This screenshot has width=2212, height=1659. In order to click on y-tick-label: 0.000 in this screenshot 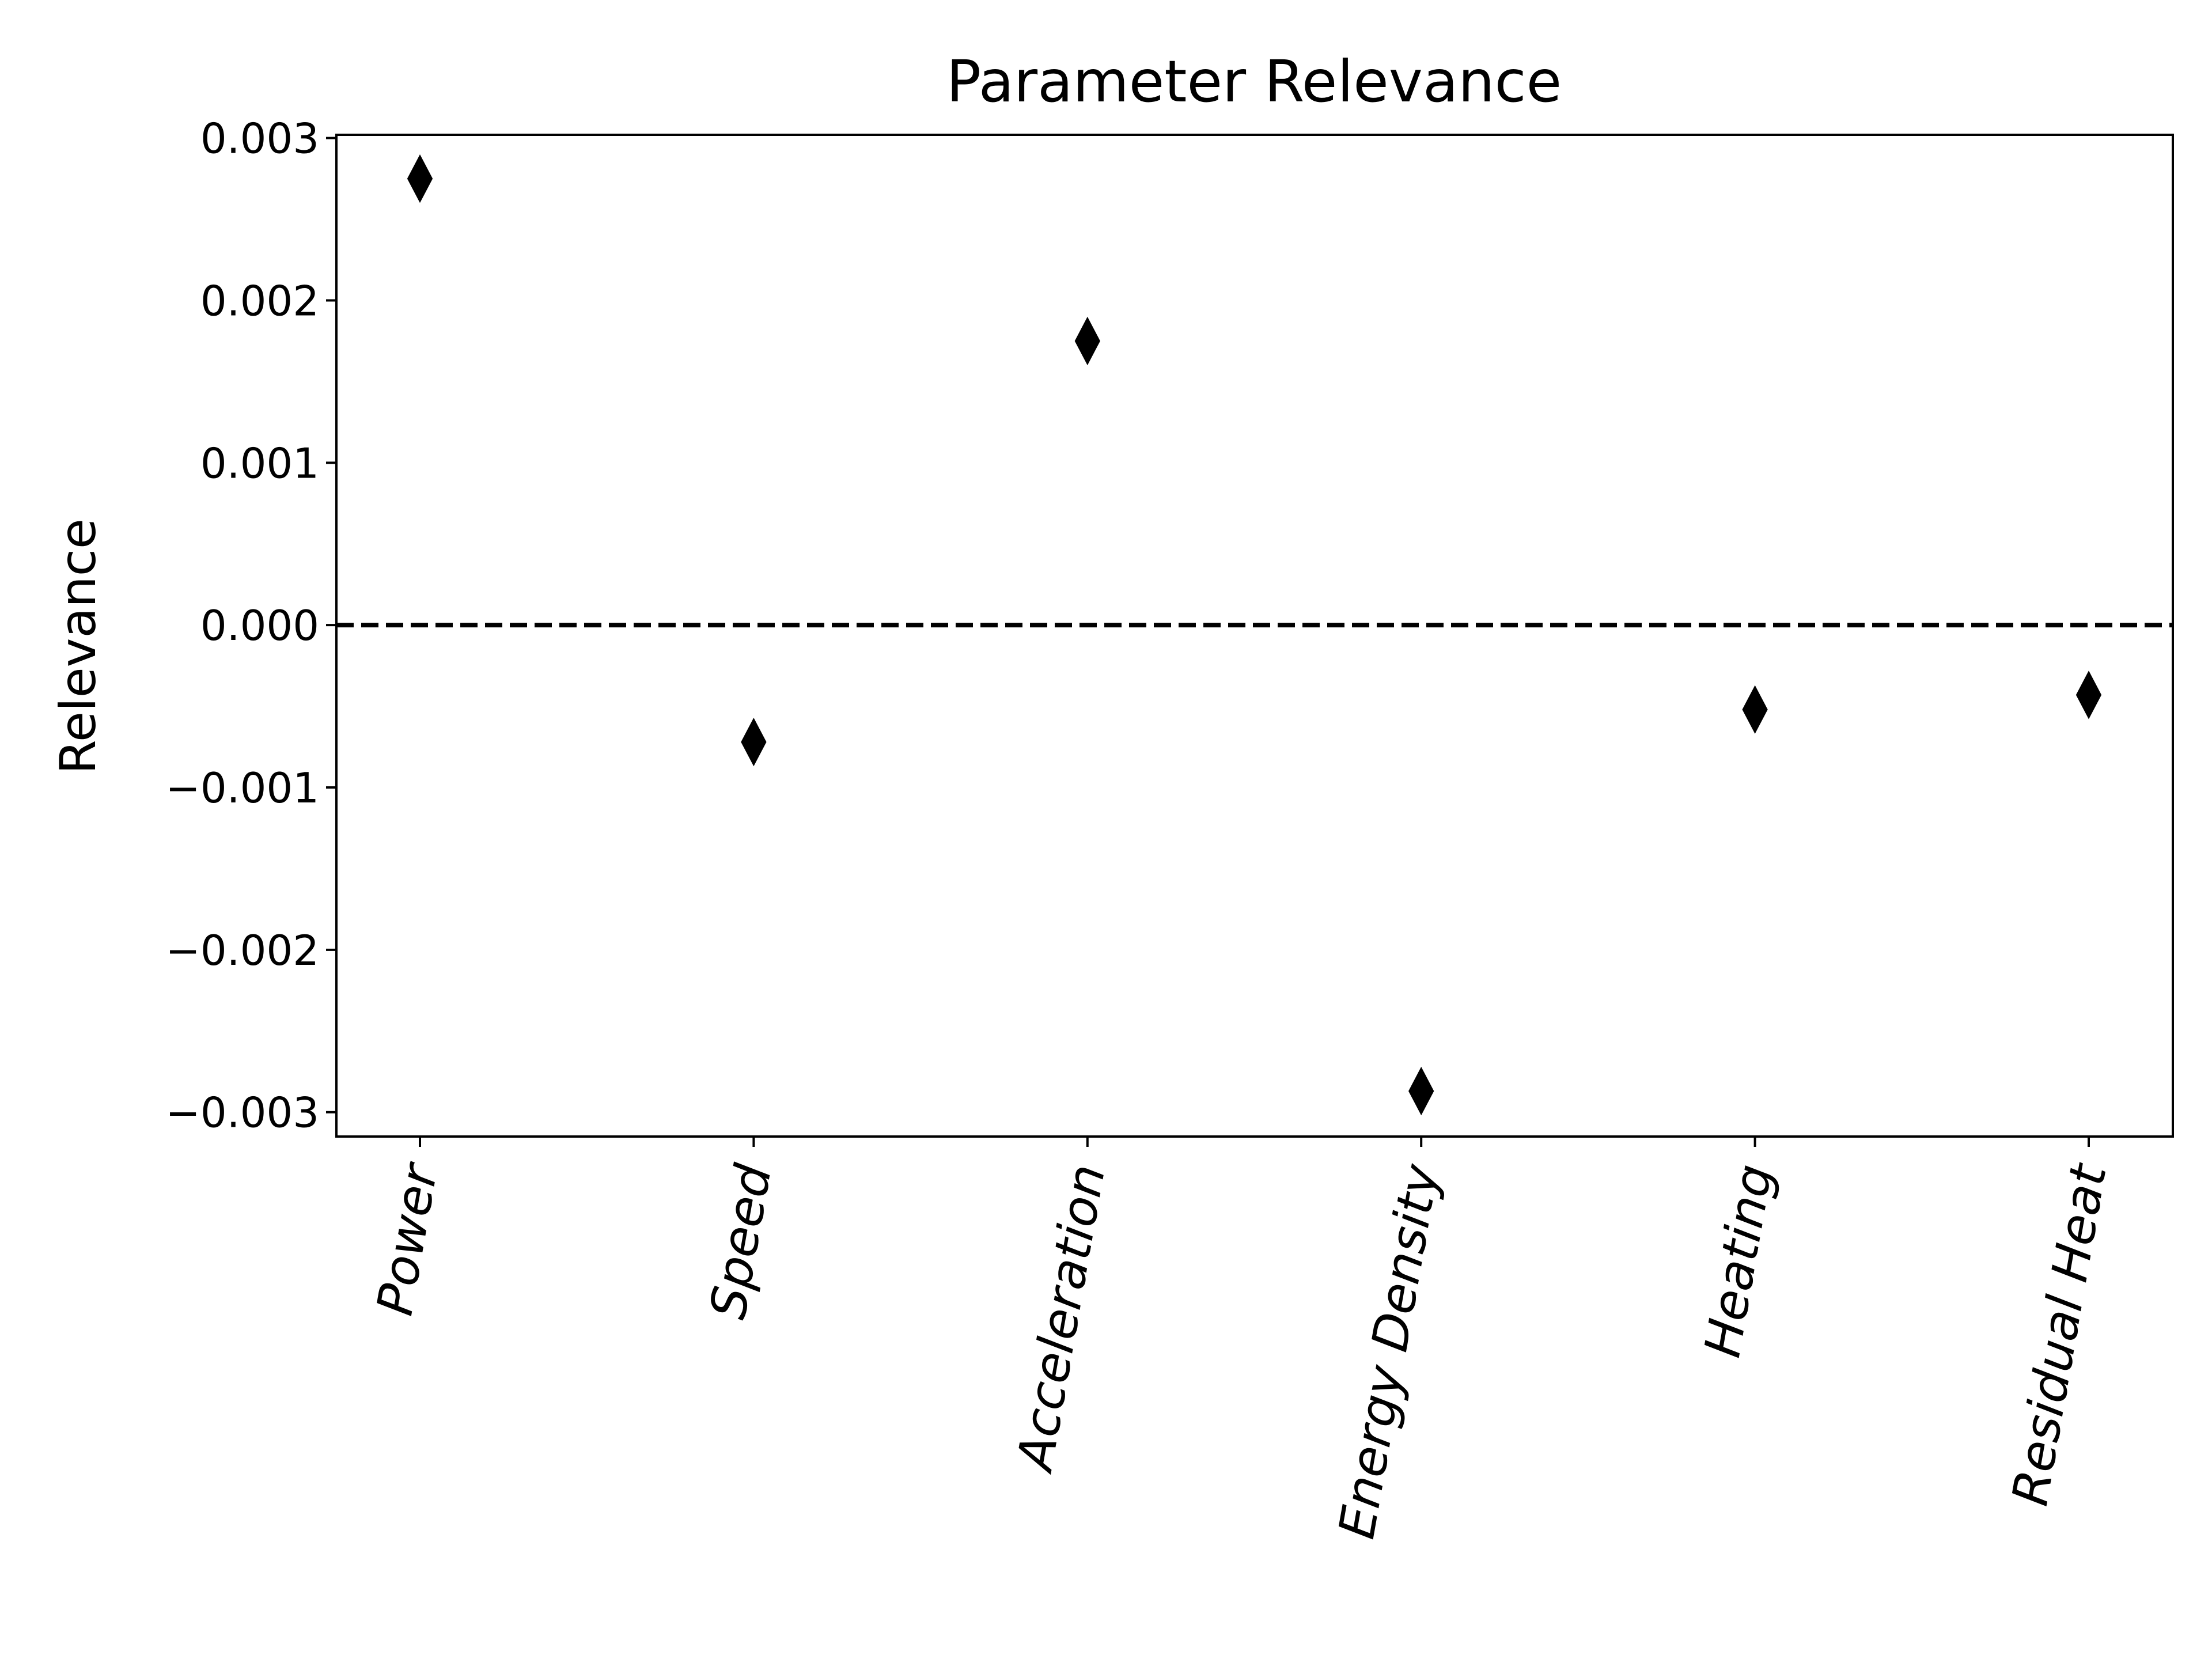, I will do `click(259, 625)`.